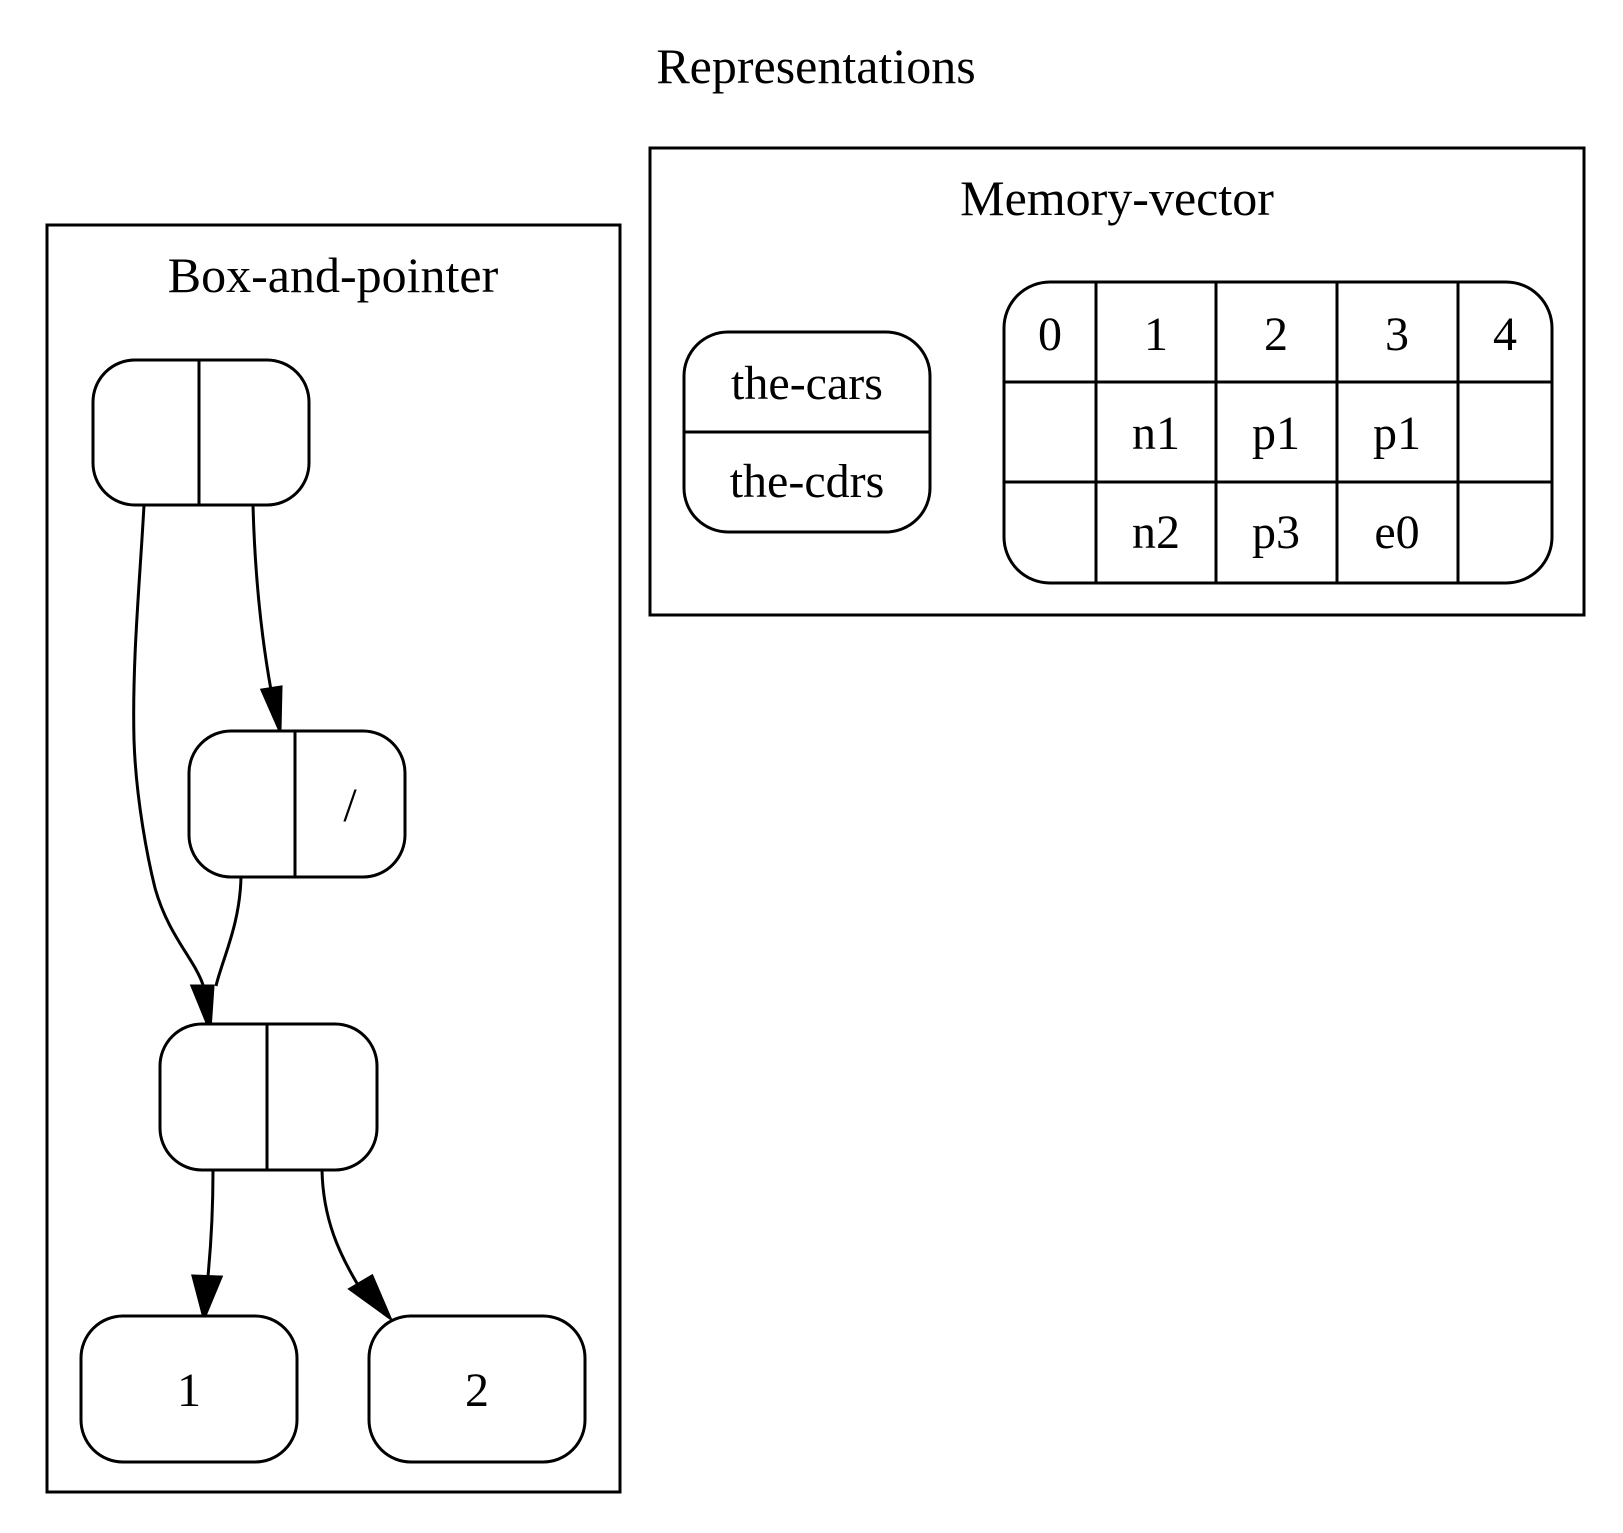 This screenshot has height=1533, width=1623. What do you see at coordinates (350, 805) in the screenshot?
I see `pair-node-mid-cdr: /` at bounding box center [350, 805].